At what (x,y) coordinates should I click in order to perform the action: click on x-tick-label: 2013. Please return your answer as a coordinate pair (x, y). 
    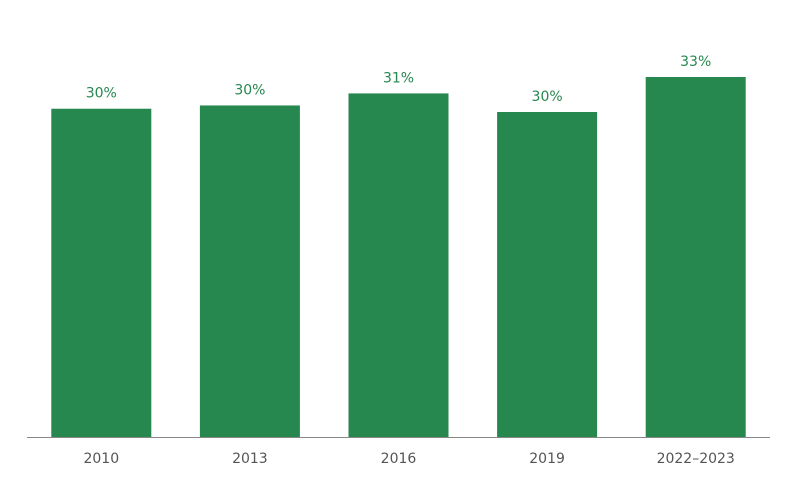
    Looking at the image, I should click on (250, 459).